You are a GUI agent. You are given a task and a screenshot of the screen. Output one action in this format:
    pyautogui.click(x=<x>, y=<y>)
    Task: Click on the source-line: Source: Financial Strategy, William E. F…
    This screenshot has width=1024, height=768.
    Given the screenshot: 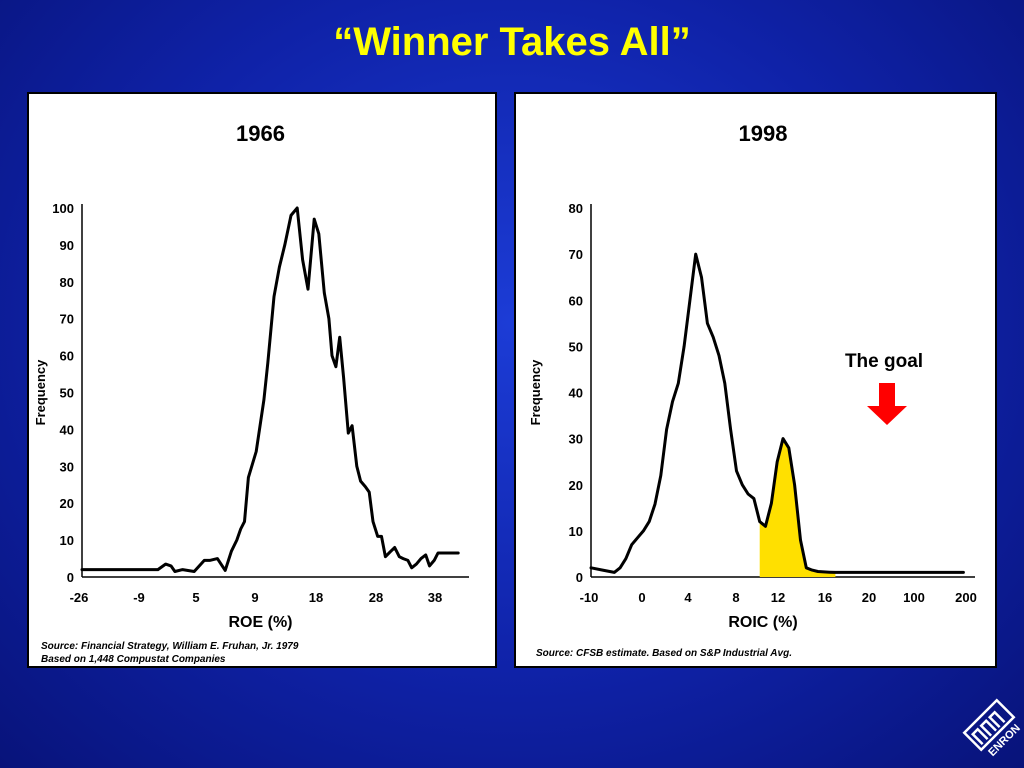 What is the action you would take?
    pyautogui.click(x=170, y=646)
    